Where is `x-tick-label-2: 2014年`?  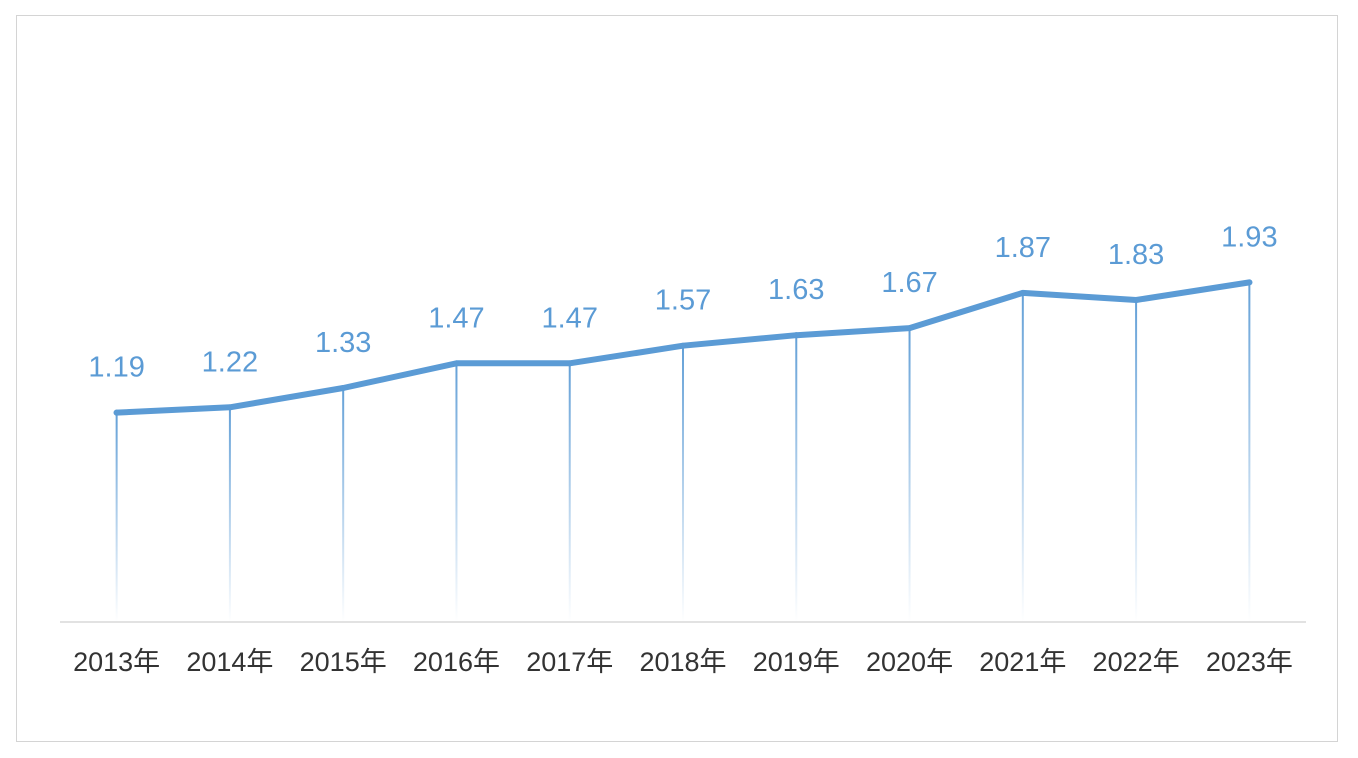 x-tick-label-2: 2014年 is located at coordinates (229, 662).